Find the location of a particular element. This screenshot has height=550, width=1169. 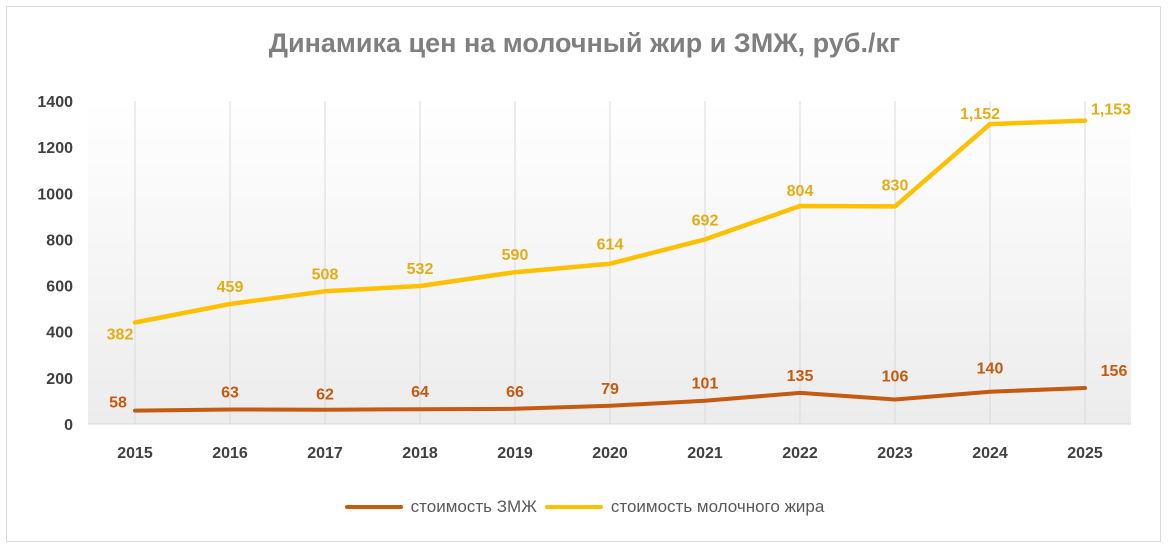

data-label-milk-fat: 590 is located at coordinates (515, 255).